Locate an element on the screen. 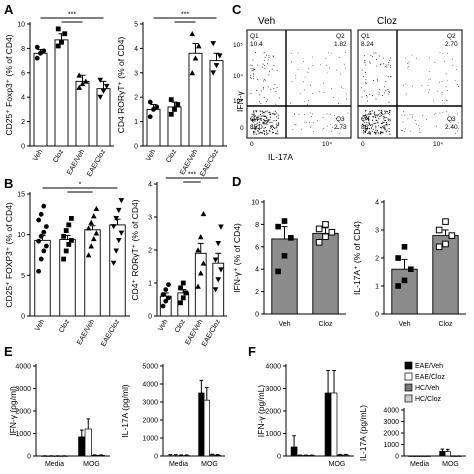 The width and height of the screenshot is (474, 474). category-label: Cloz is located at coordinates (180, 326).